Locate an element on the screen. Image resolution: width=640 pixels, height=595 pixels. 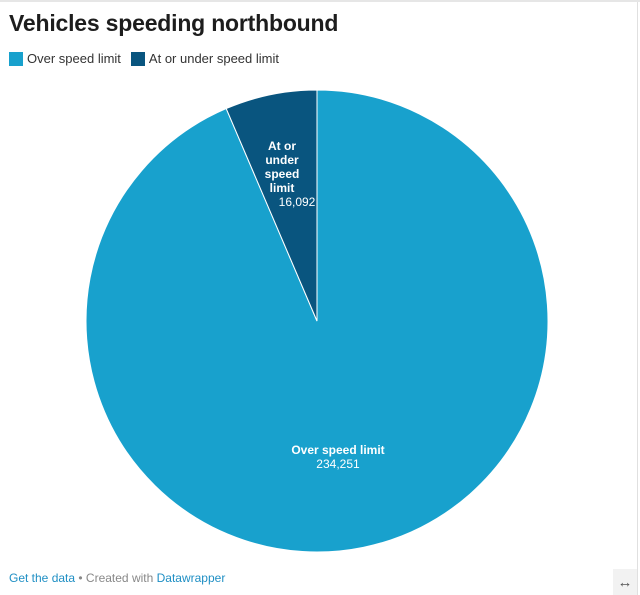
chart-title: Vehicles speeding northbound is located at coordinates (174, 23).